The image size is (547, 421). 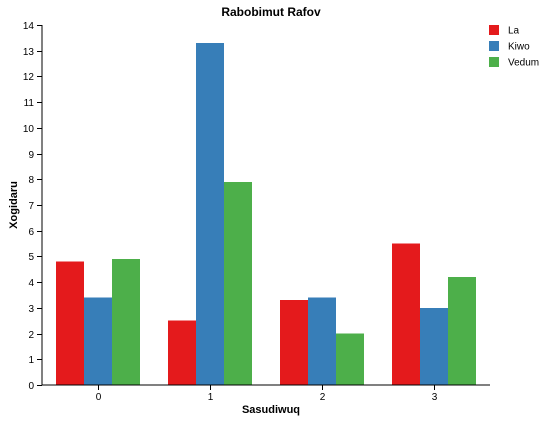 I want to click on y-tick-label: 13, so click(x=29, y=52).